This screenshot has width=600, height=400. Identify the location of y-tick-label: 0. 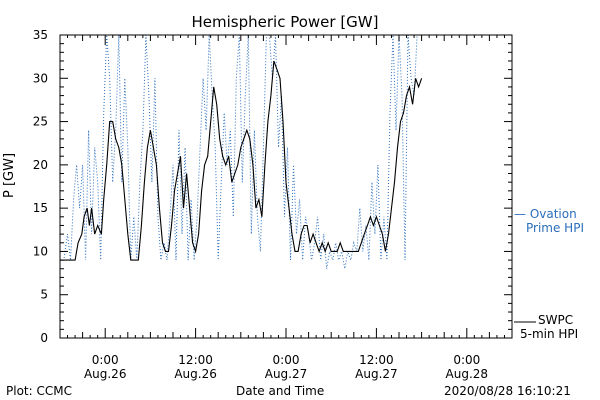
(44, 338).